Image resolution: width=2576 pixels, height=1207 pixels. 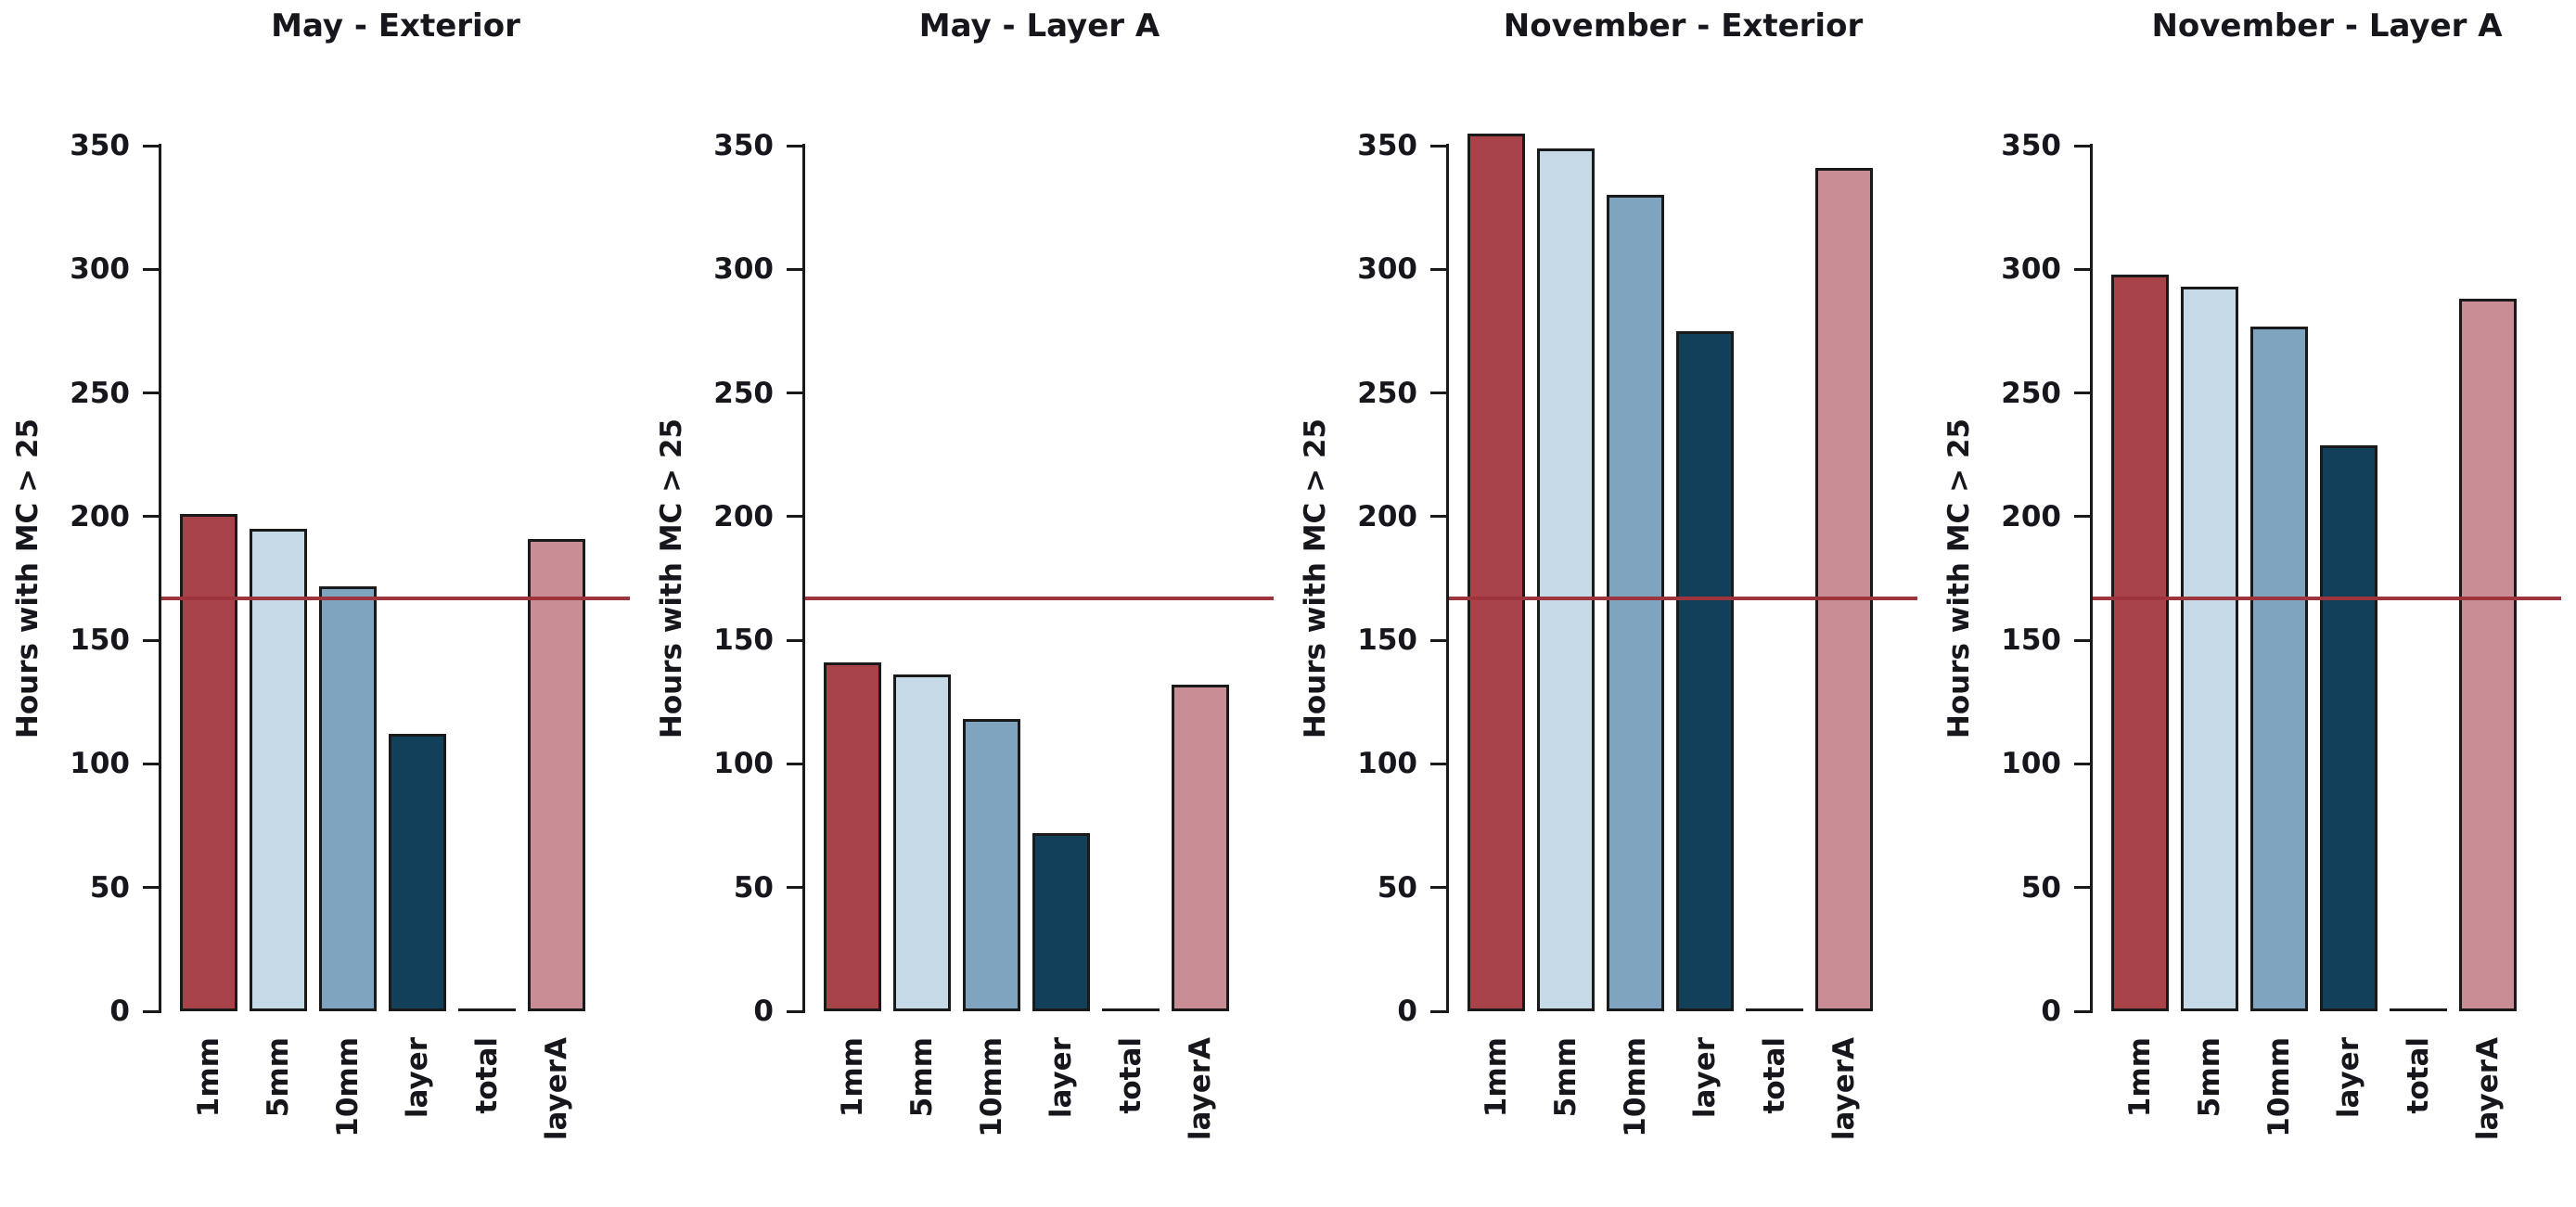 What do you see at coordinates (1039, 26) in the screenshot?
I see `panel-title: May - Layer A` at bounding box center [1039, 26].